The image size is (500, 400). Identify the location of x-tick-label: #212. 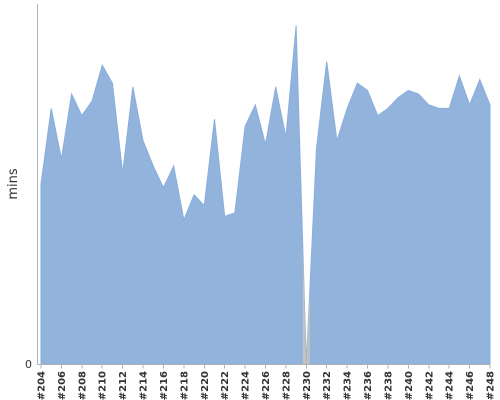
(123, 385).